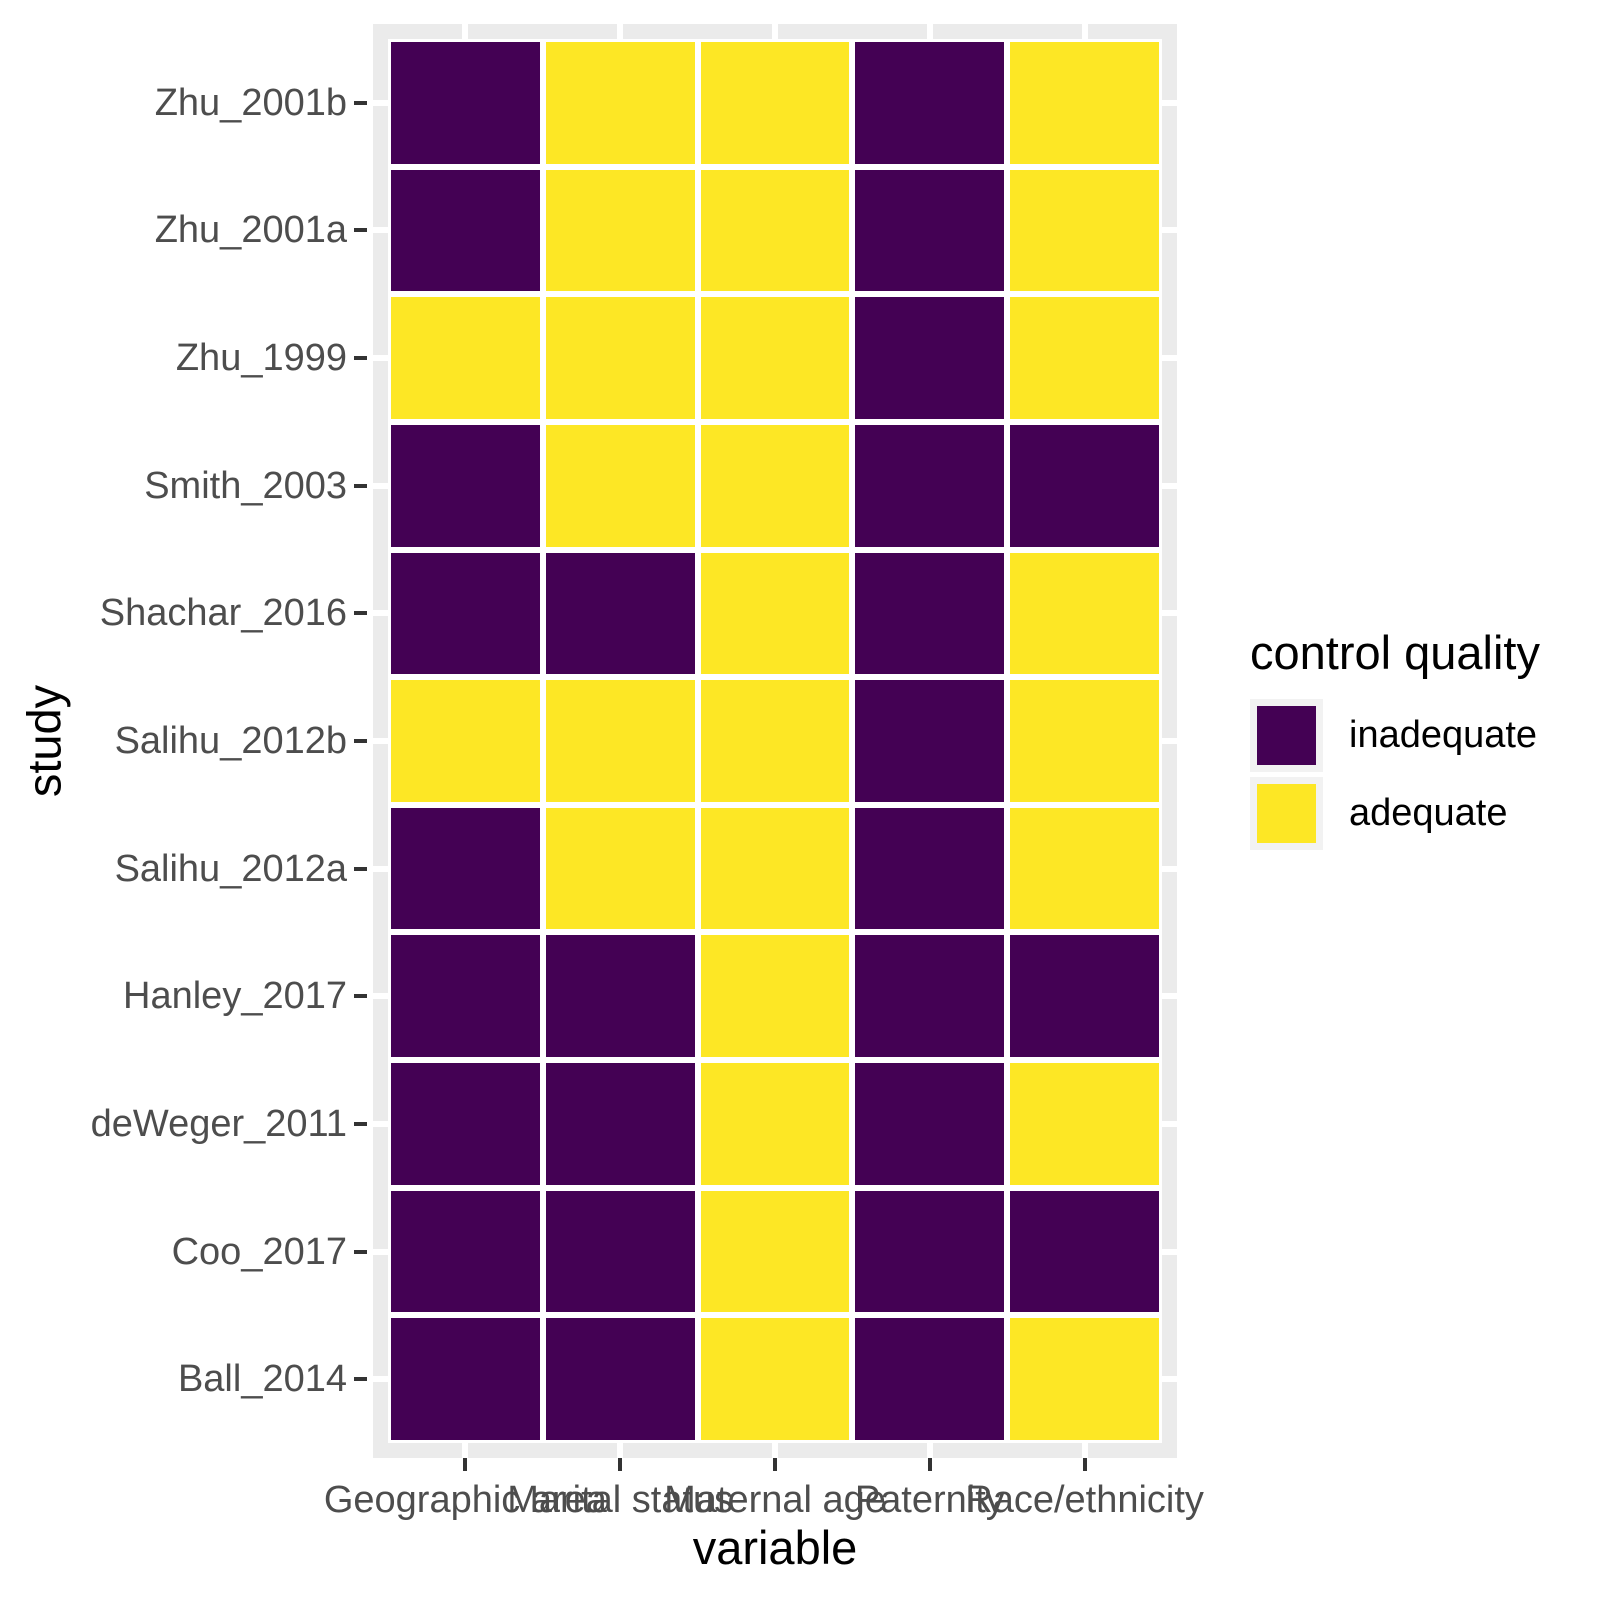 This screenshot has width=1600, height=1600. Describe the element at coordinates (261, 358) in the screenshot. I see `y-tick-label: Zhu_1999` at that location.